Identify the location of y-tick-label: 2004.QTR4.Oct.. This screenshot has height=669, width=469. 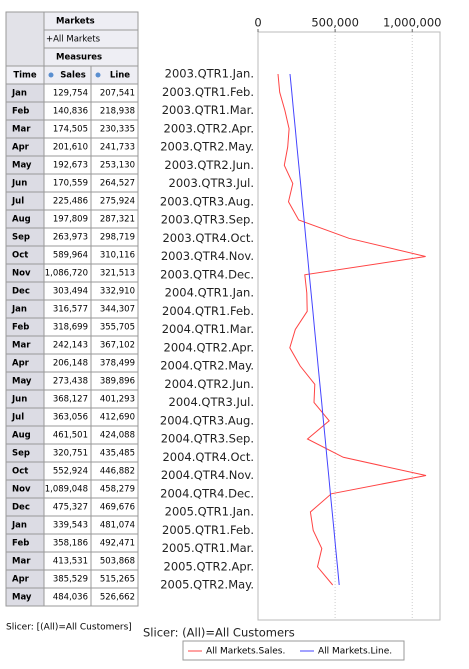
(208, 457).